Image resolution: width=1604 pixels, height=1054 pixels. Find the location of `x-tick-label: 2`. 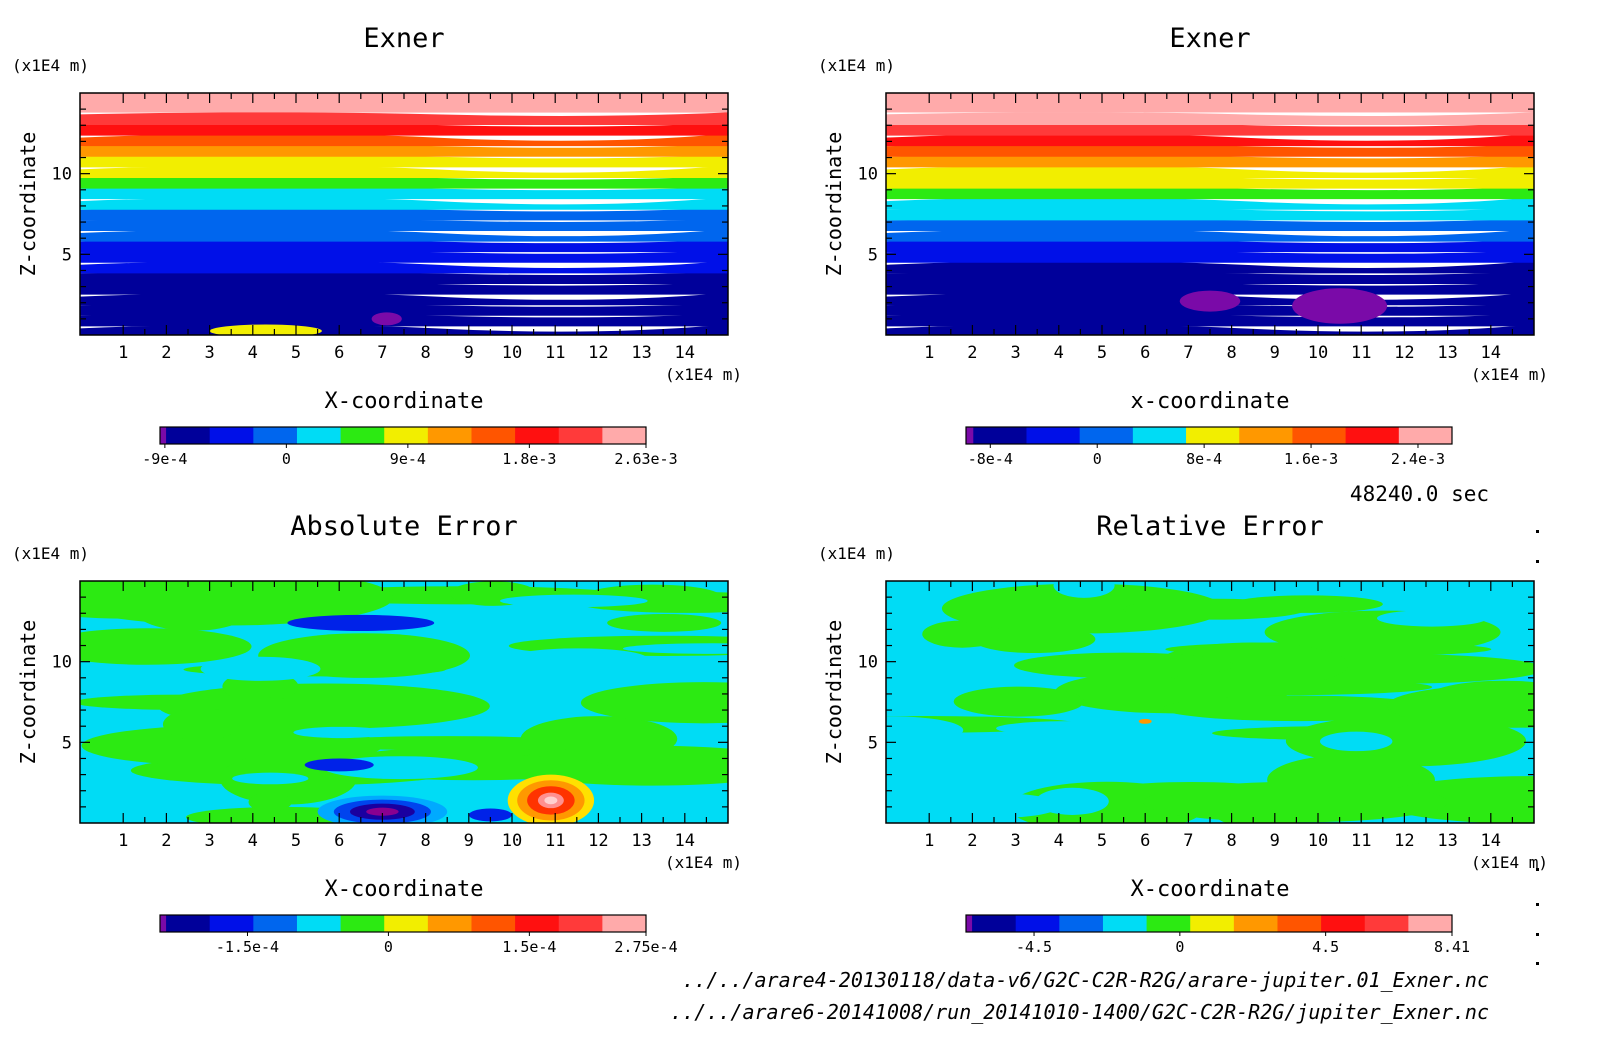

x-tick-label: 2 is located at coordinates (166, 353).